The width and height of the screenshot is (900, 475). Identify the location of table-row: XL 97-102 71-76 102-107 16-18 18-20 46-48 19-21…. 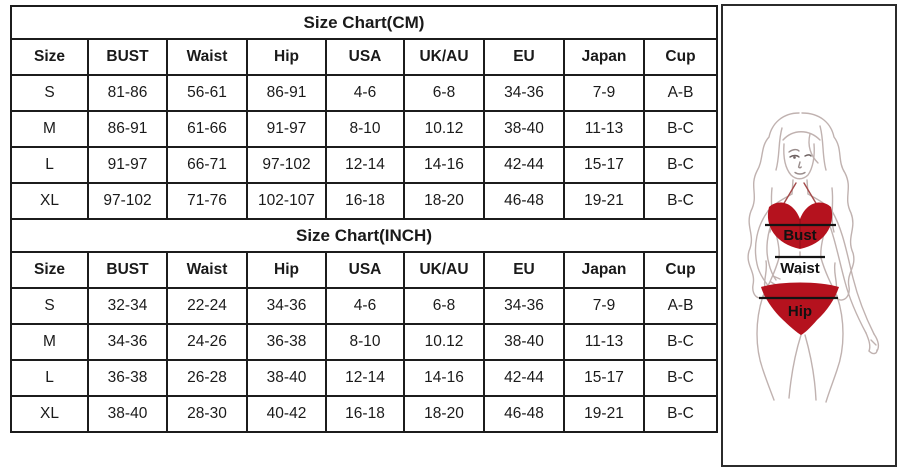
(364, 201).